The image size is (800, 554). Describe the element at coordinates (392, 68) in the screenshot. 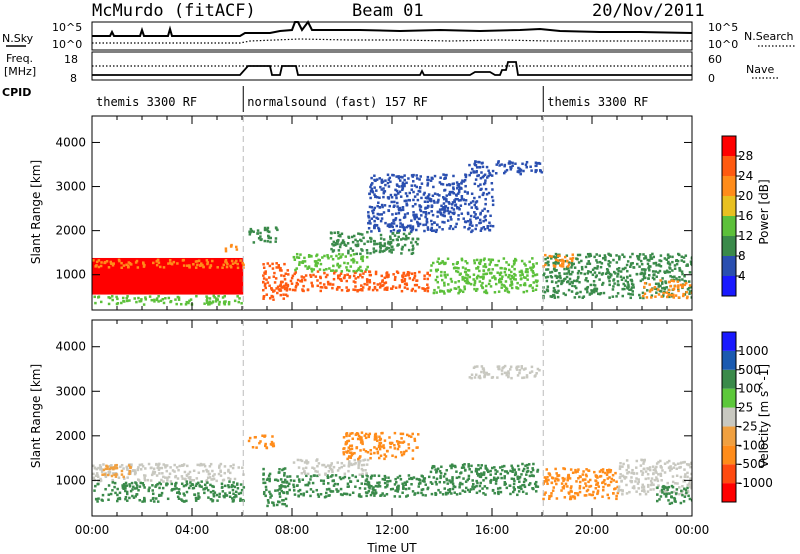

I see `freq-line` at that location.